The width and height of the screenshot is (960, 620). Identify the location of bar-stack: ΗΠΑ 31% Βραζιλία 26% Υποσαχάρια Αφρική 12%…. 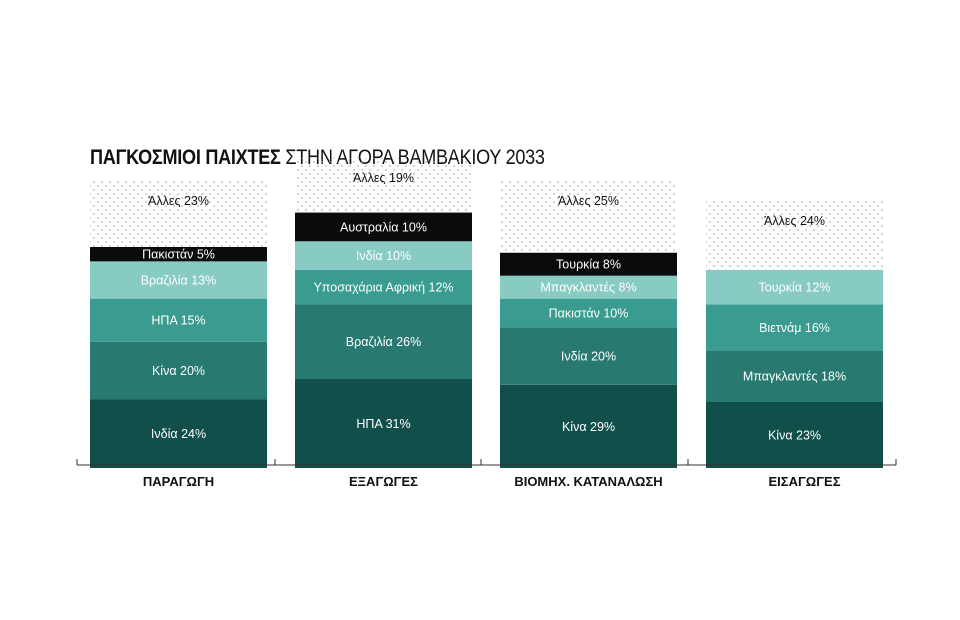
(383, 313).